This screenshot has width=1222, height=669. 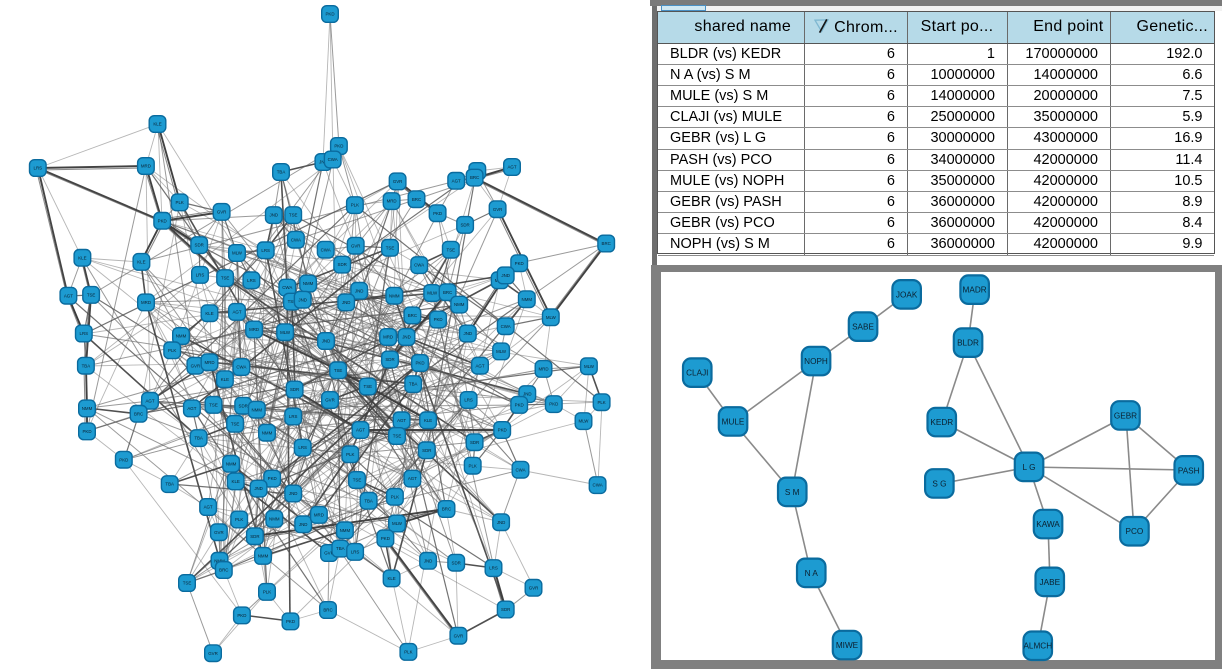 What do you see at coordinates (792, 492) in the screenshot?
I see `svg-text: S M` at bounding box center [792, 492].